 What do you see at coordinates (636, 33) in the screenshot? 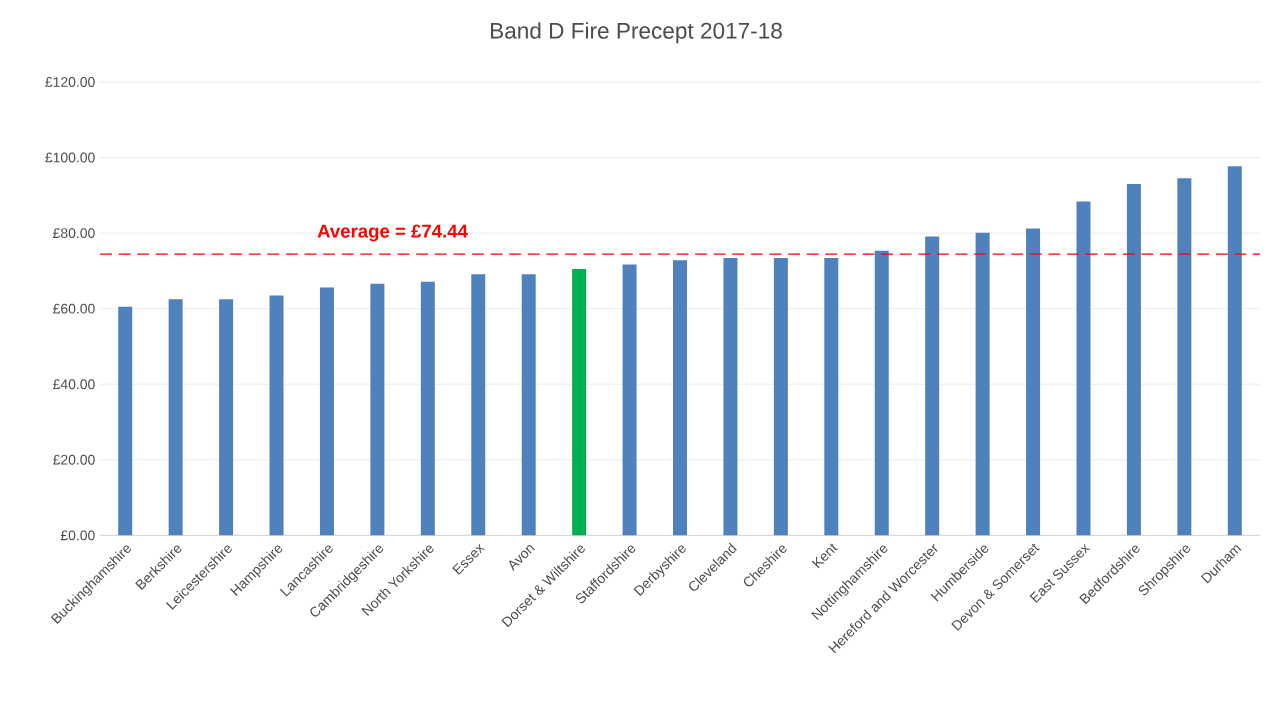
I see `chart-title: Band D Fire Precept 2017-18` at bounding box center [636, 33].